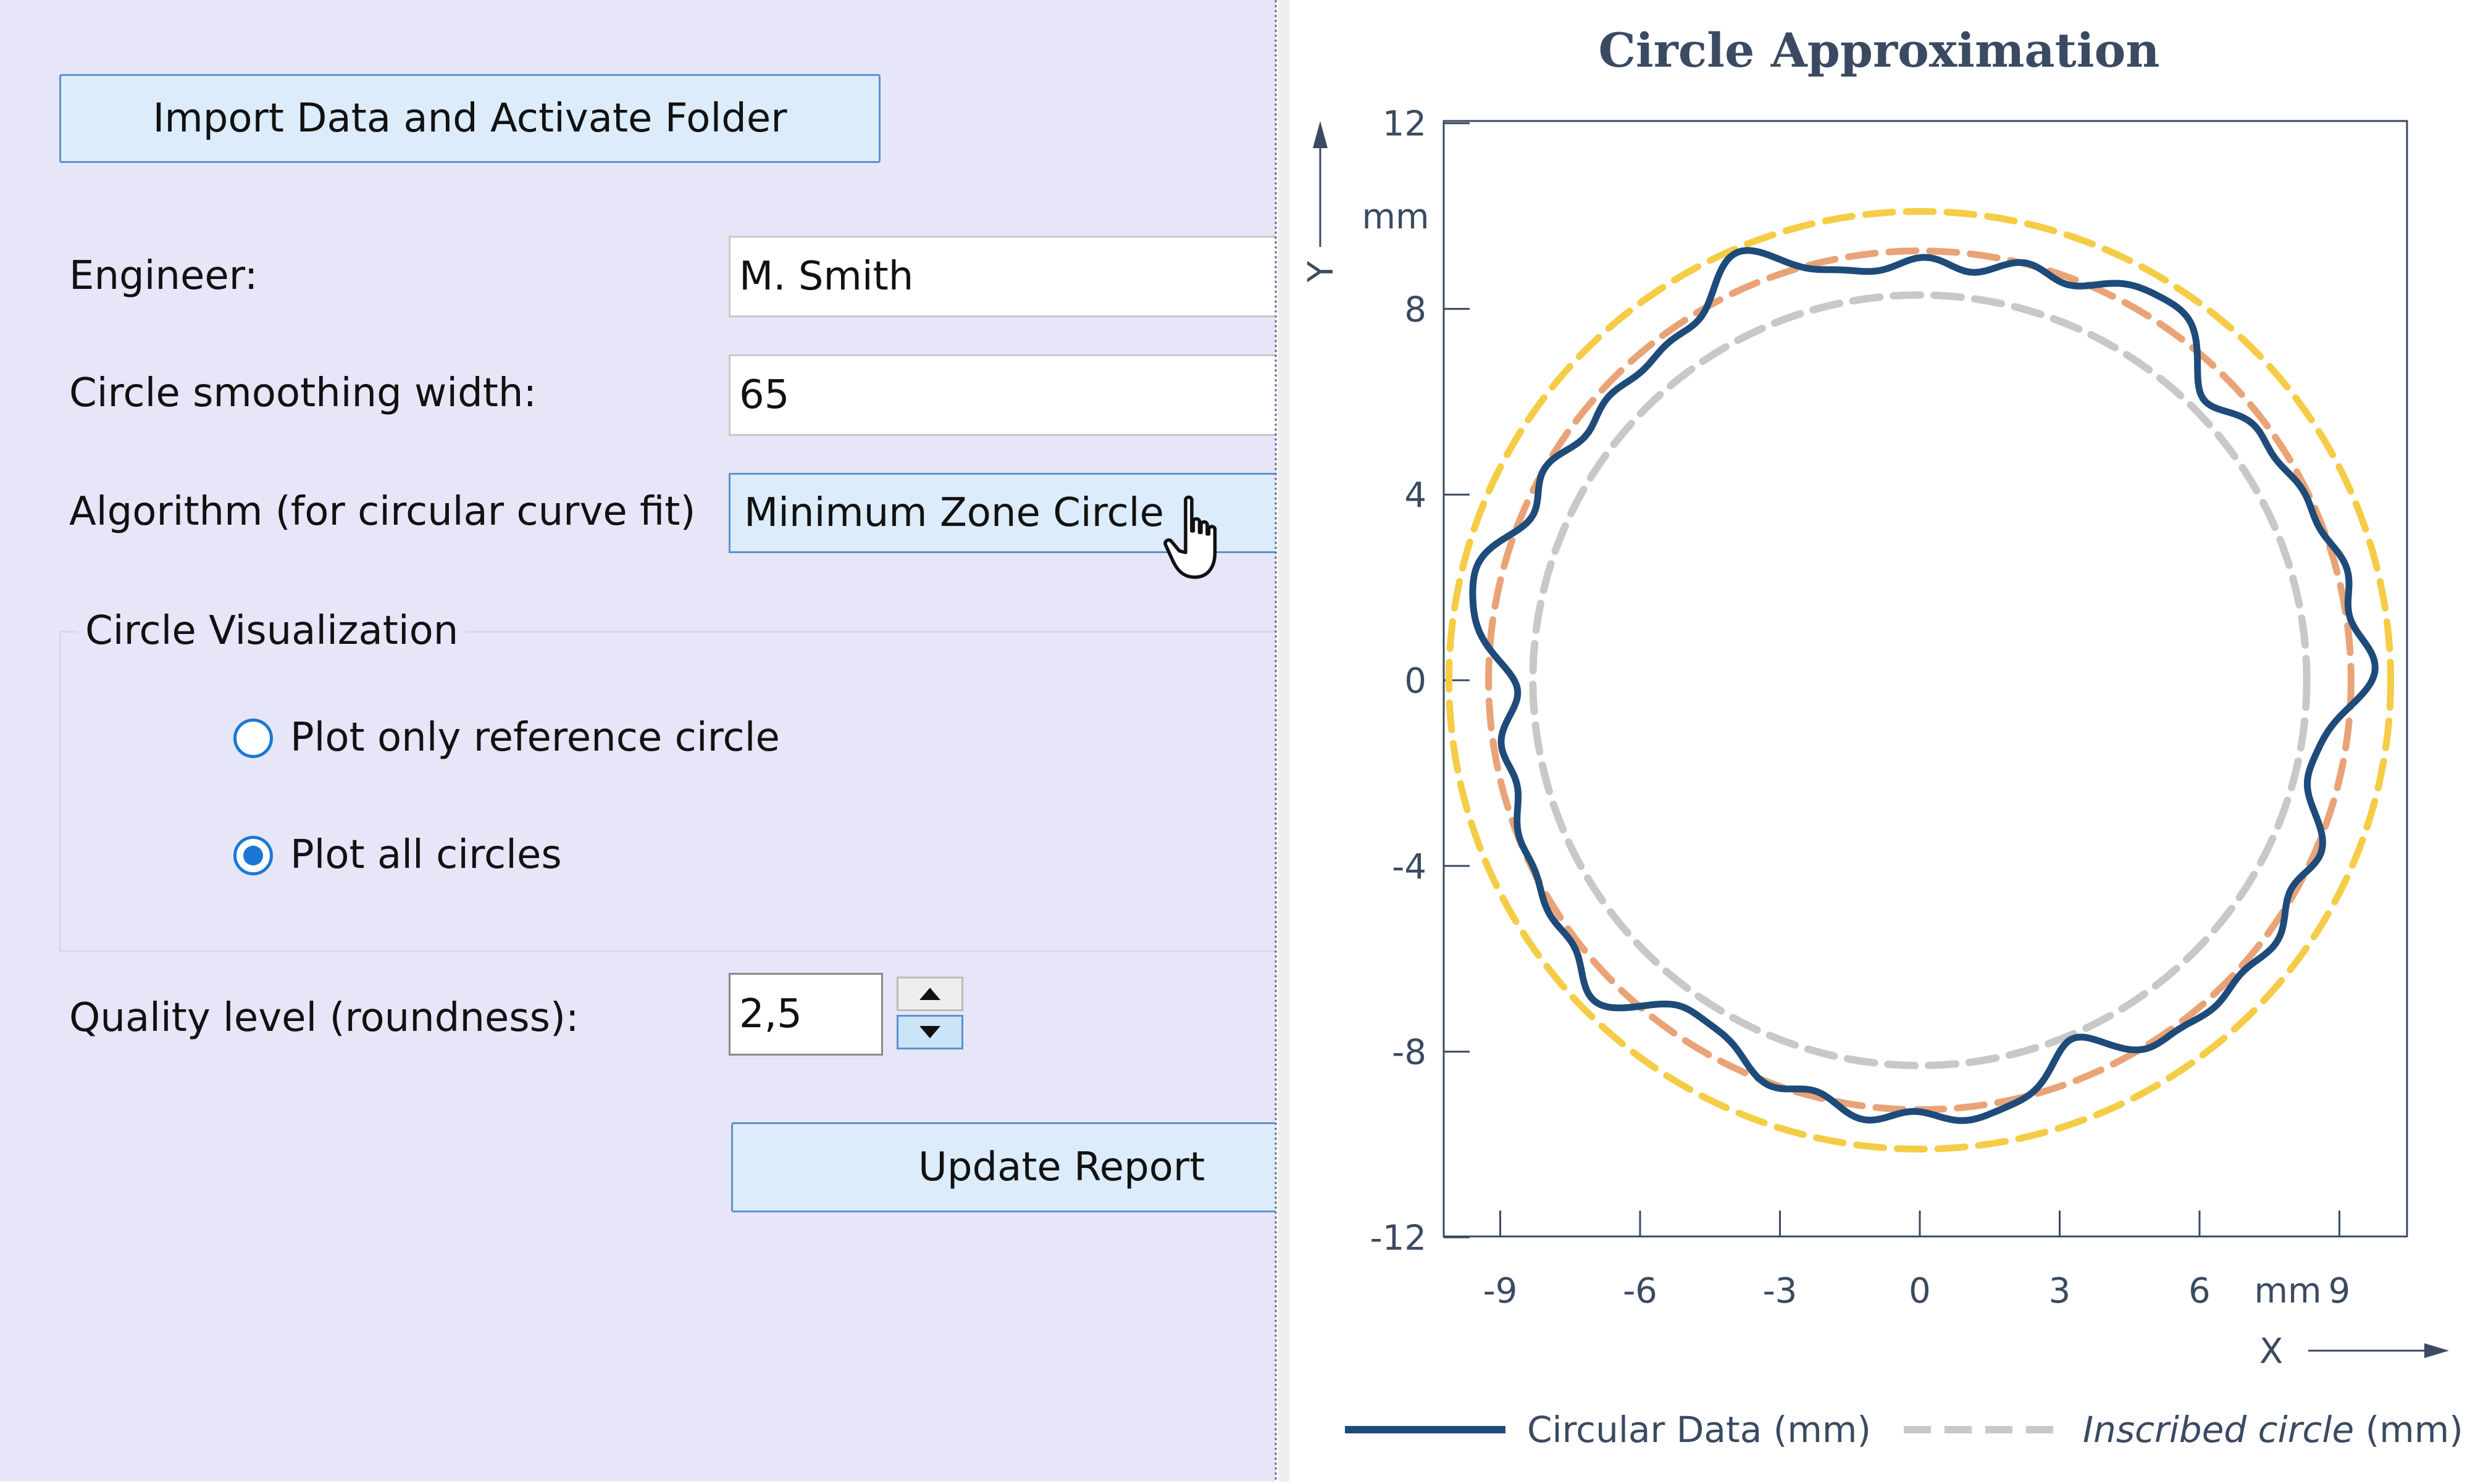 The height and width of the screenshot is (1484, 2470). What do you see at coordinates (1409, 867) in the screenshot?
I see `y-tick-label: -4` at bounding box center [1409, 867].